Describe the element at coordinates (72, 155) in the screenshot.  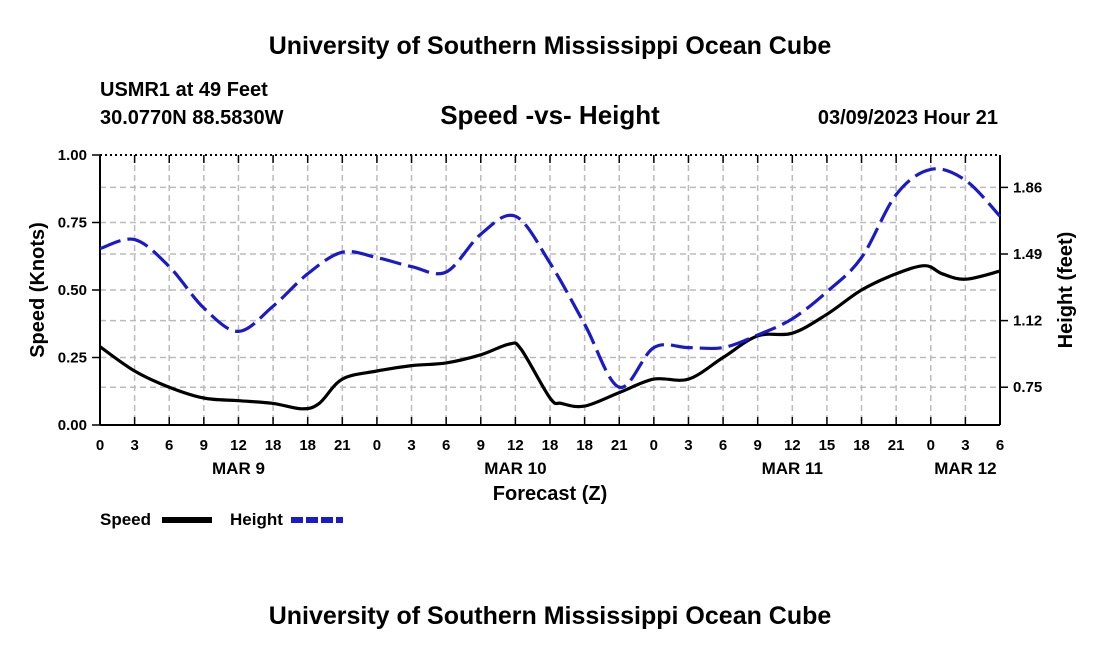
I see `y-tick-label: 1.00` at that location.